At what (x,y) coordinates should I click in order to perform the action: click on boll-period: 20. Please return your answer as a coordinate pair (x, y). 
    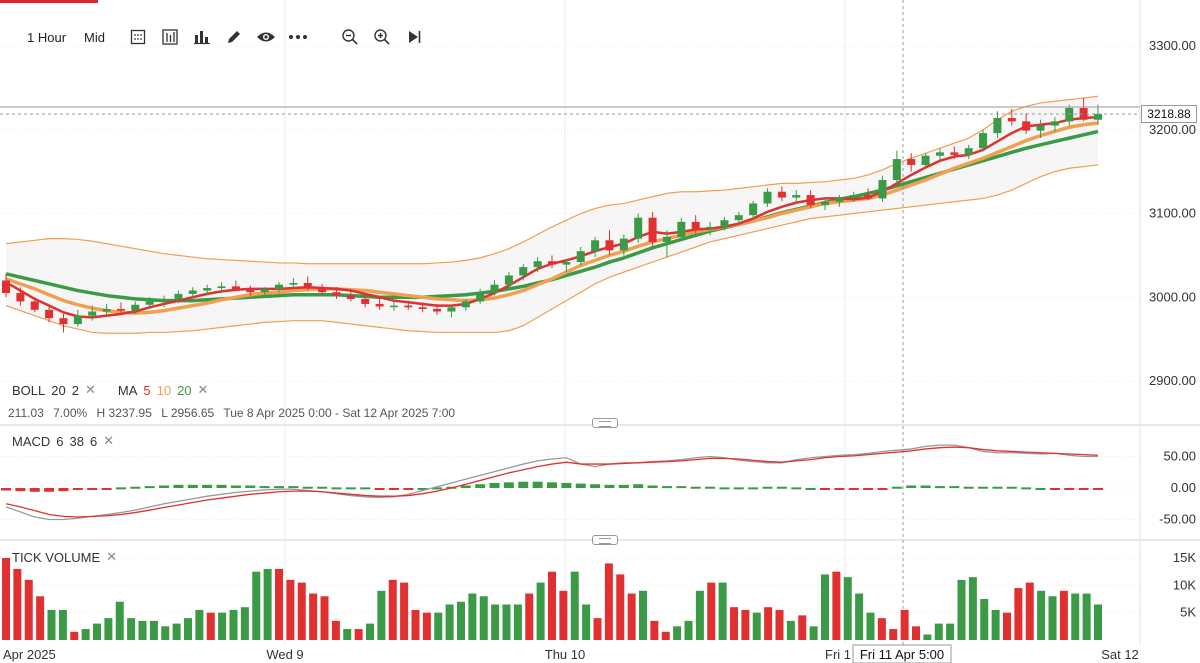
    Looking at the image, I should click on (58, 390).